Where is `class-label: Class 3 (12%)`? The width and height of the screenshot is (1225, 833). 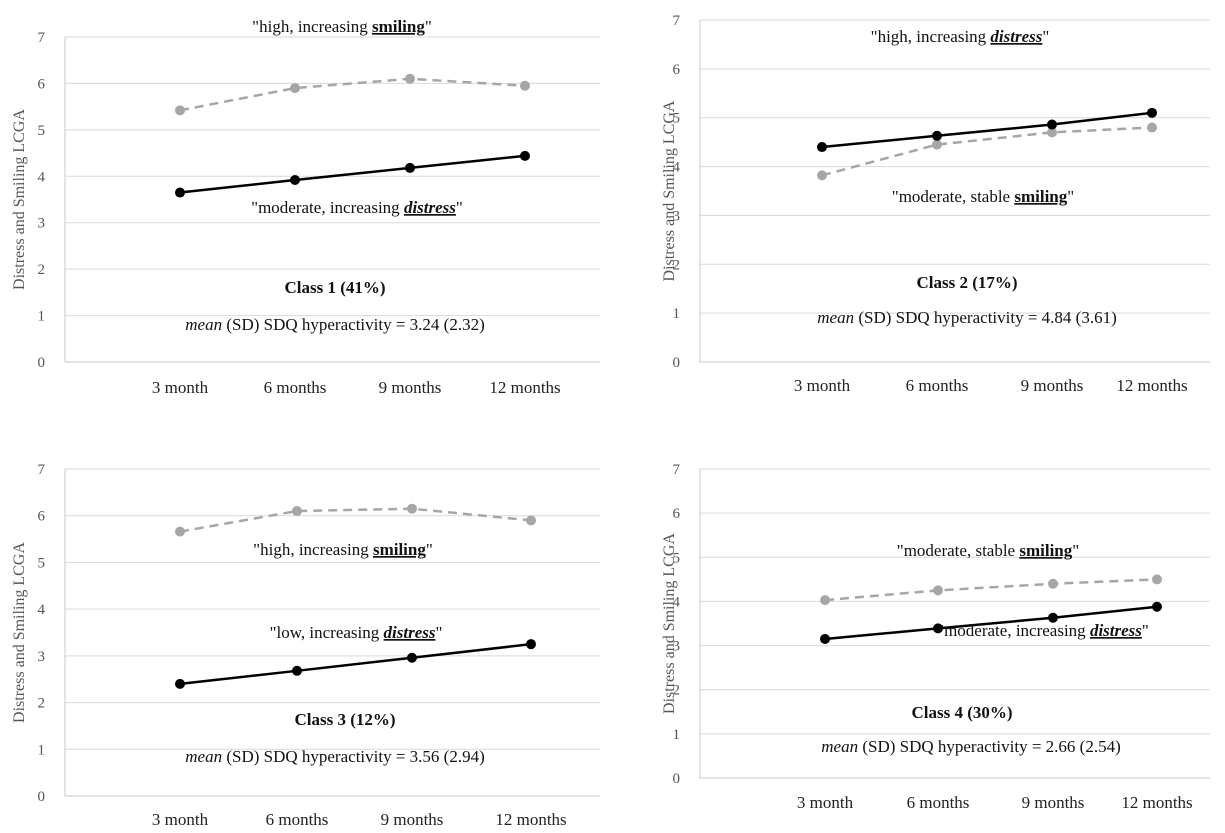
class-label: Class 3 (12%) is located at coordinates (344, 719).